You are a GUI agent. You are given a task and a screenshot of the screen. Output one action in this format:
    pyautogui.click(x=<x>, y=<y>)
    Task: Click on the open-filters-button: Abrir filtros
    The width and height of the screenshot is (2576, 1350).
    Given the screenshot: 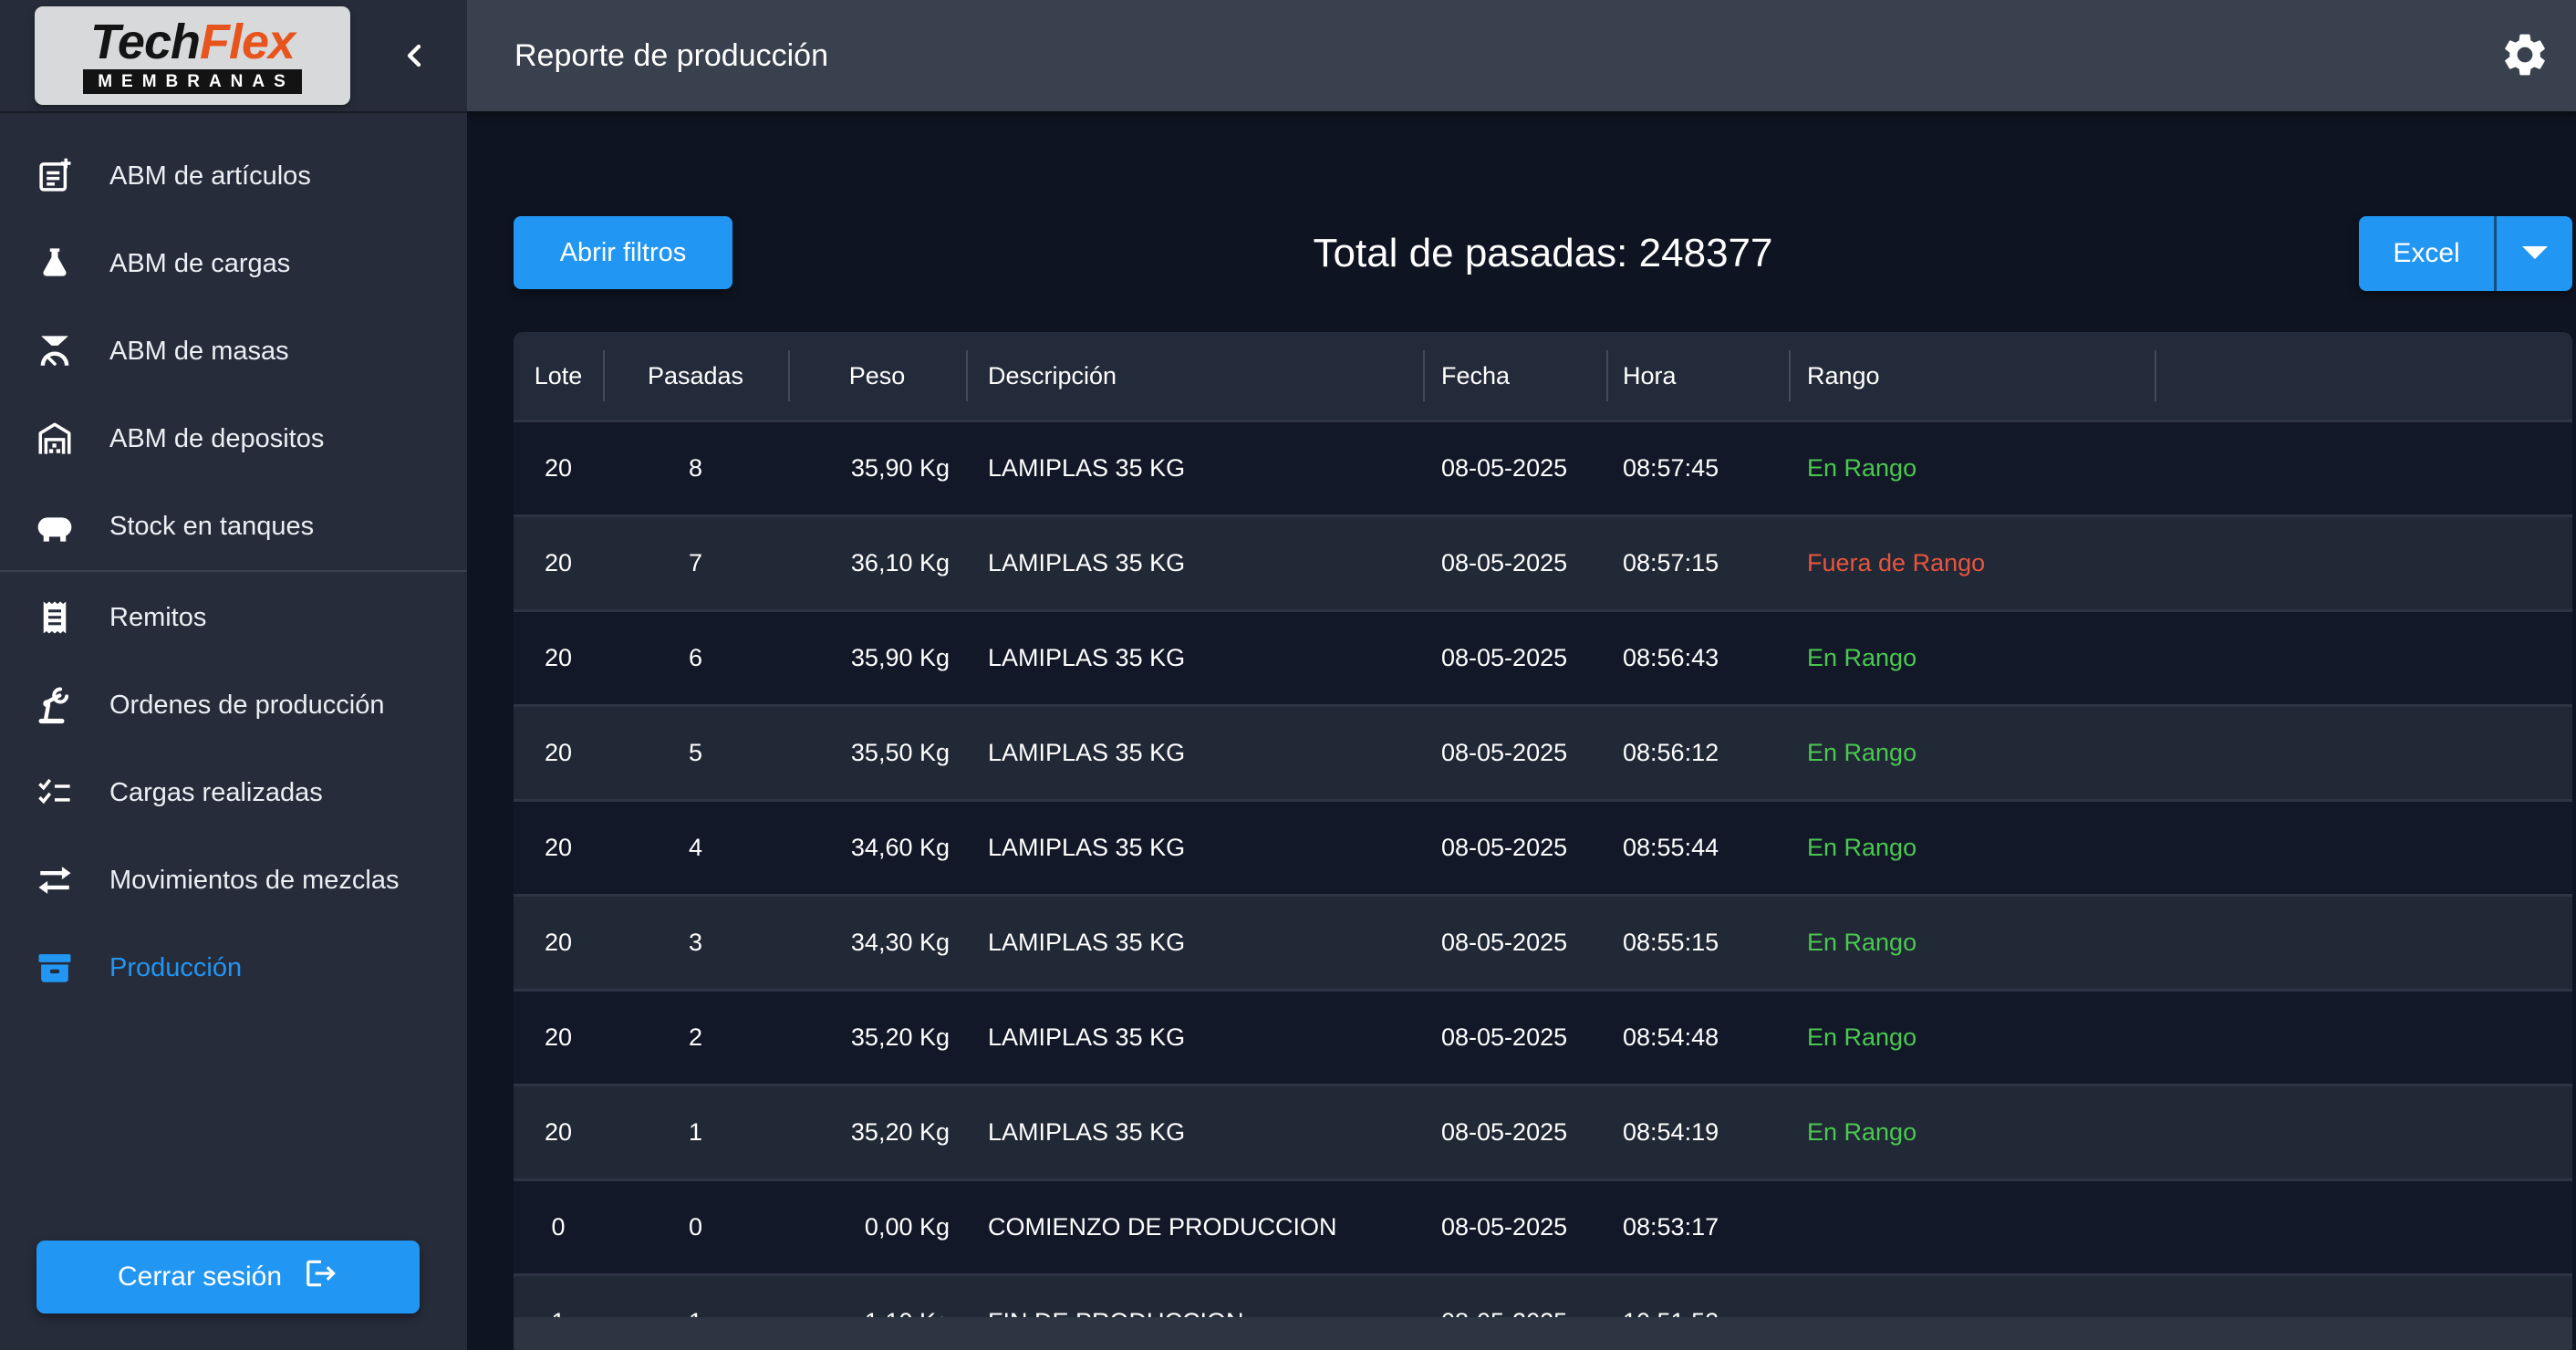 What is the action you would take?
    pyautogui.click(x=623, y=253)
    